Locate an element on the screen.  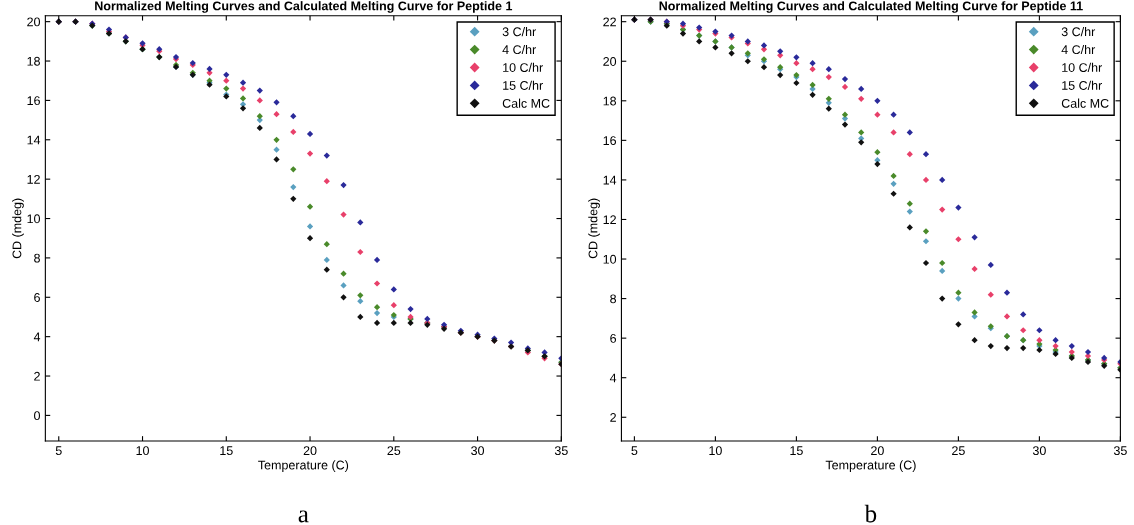
chart-title: Normalized Melting Curves and Calculated Melting Curve for Peptide 11 is located at coordinates (871, 7).